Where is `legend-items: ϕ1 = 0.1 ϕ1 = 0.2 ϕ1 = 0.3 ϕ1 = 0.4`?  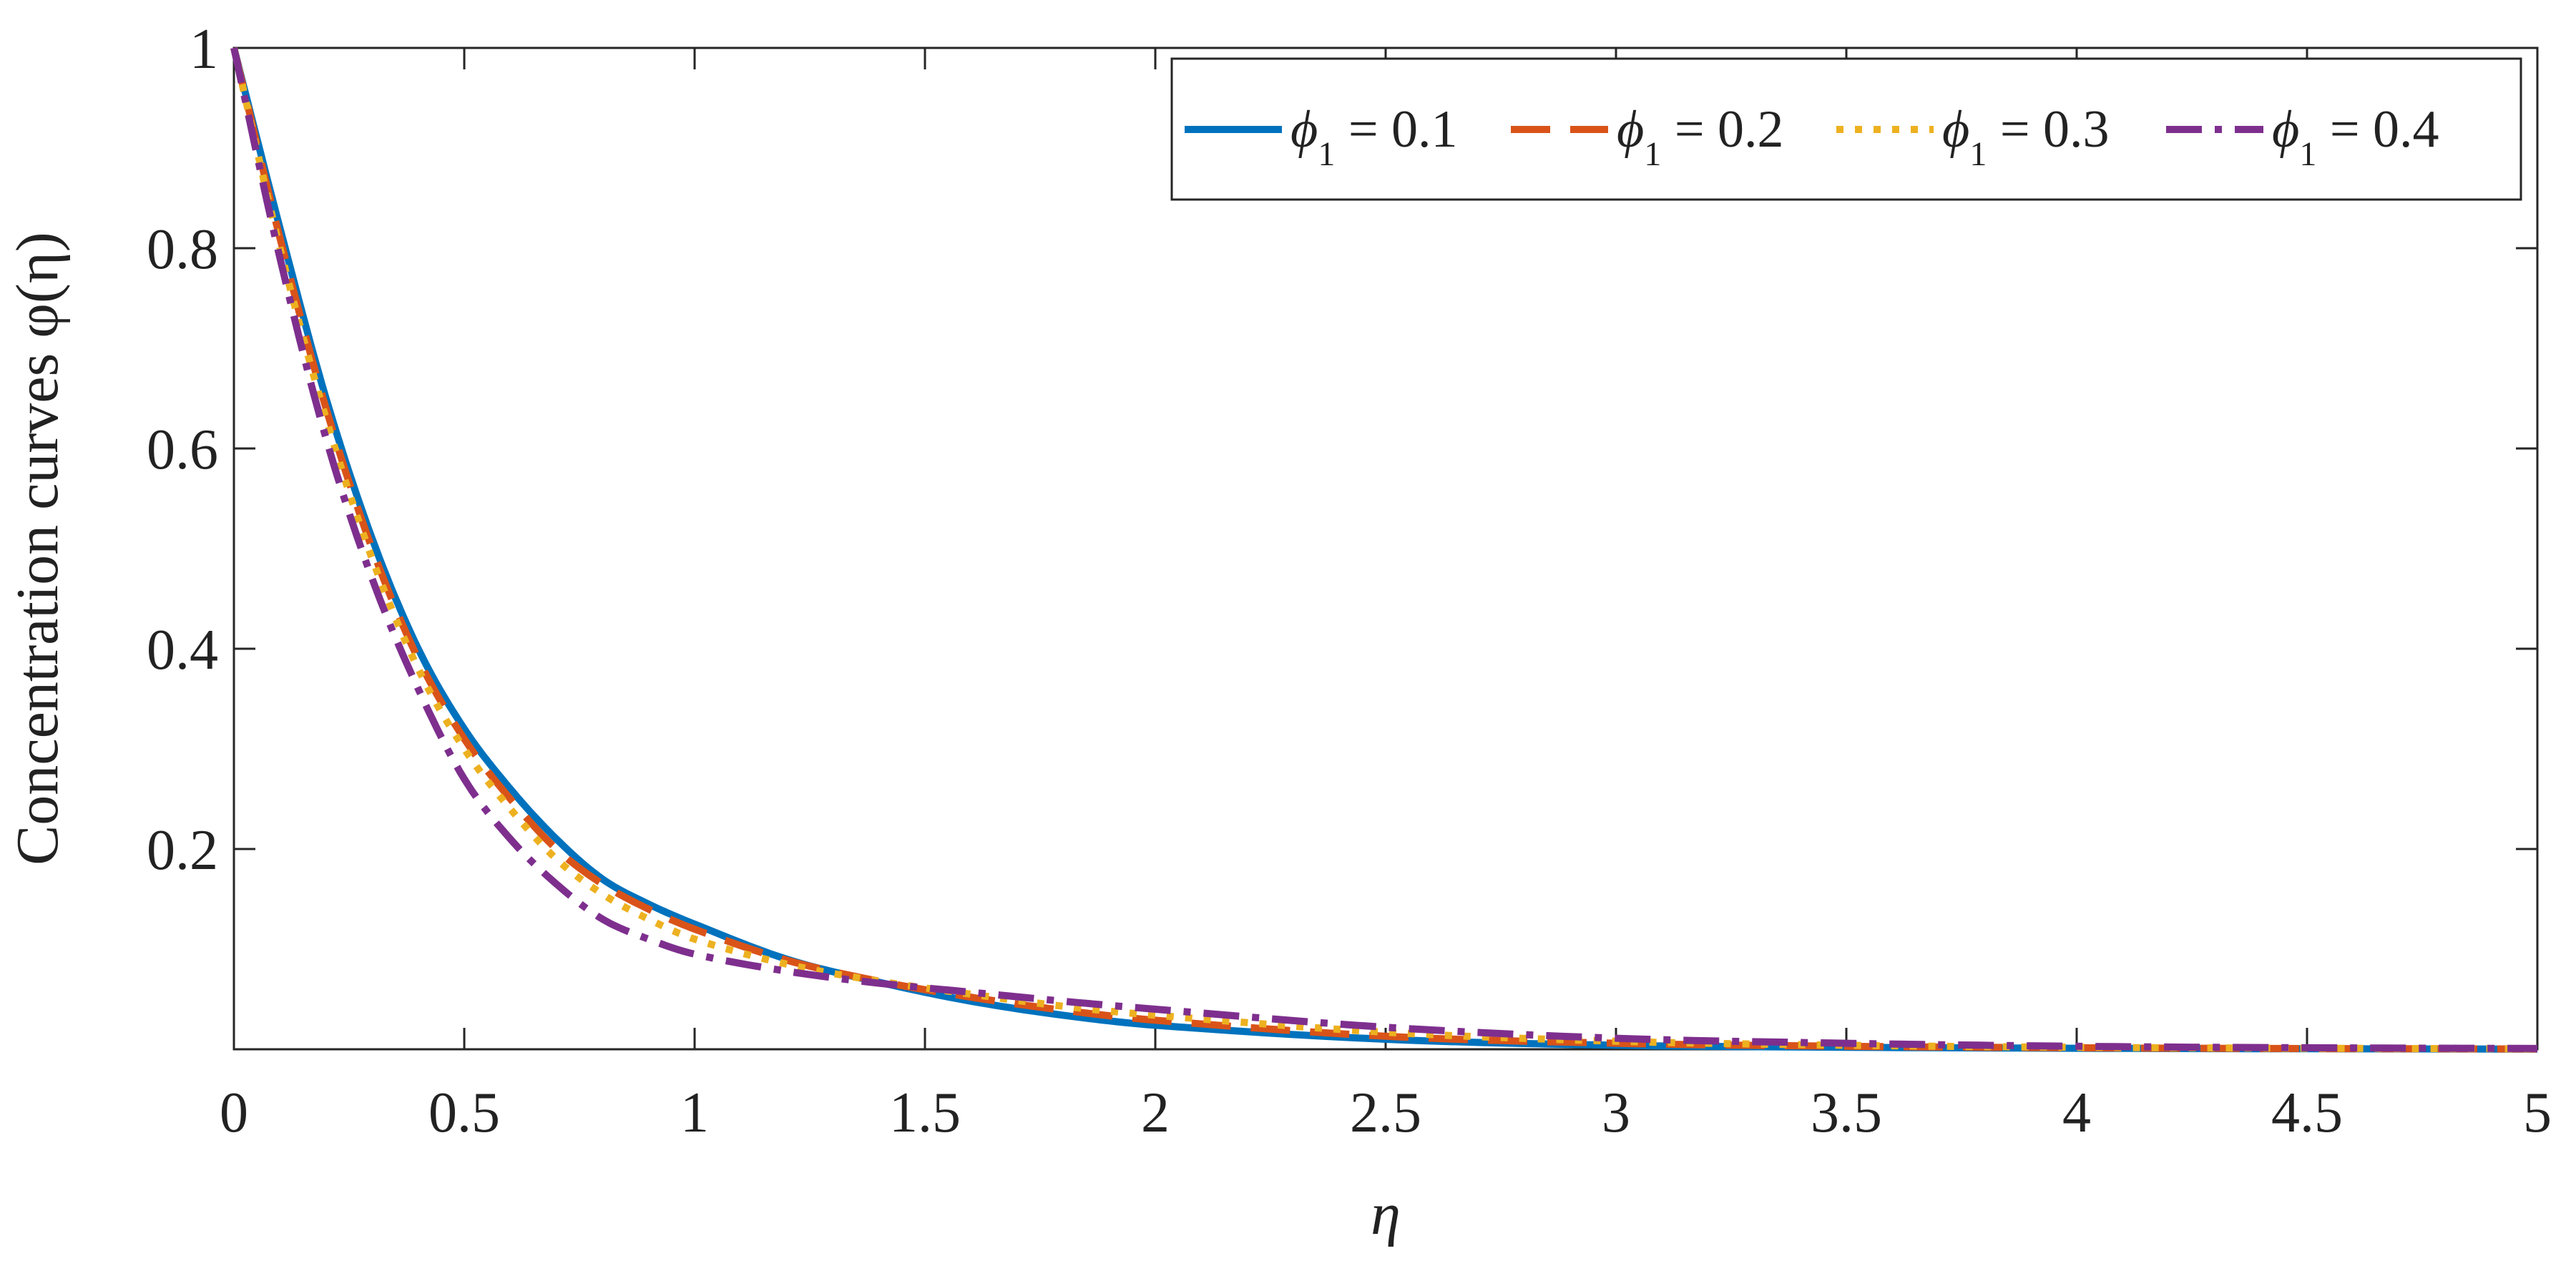 legend-items: ϕ1 = 0.1 ϕ1 = 0.2 ϕ1 = 0.3 ϕ1 = 0.4 is located at coordinates (1812, 136).